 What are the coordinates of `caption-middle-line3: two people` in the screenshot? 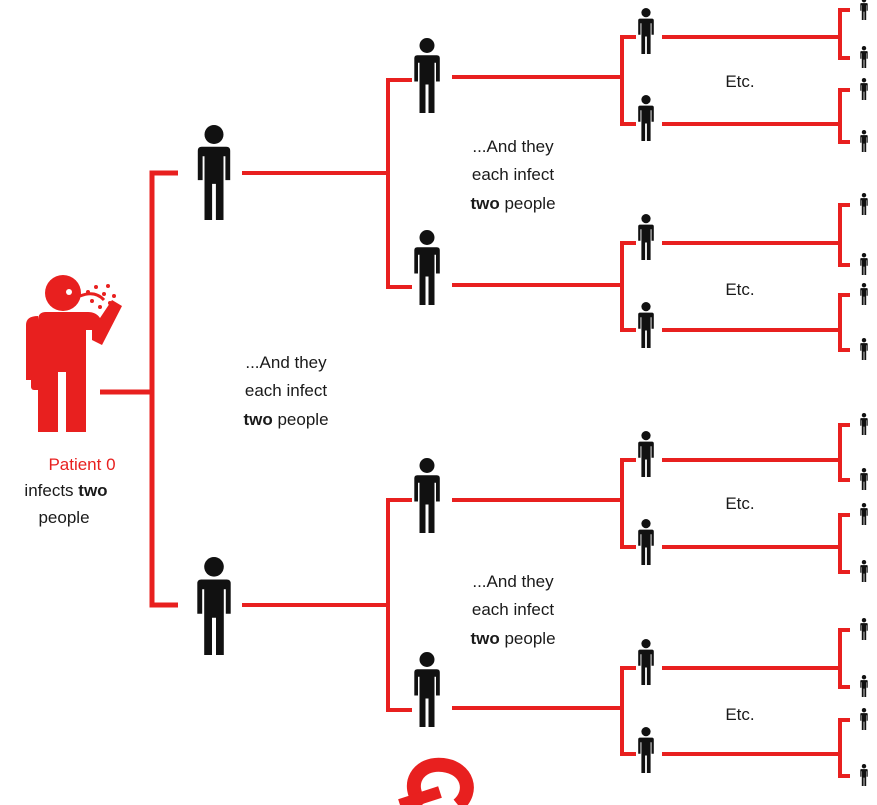 It's located at (285, 419).